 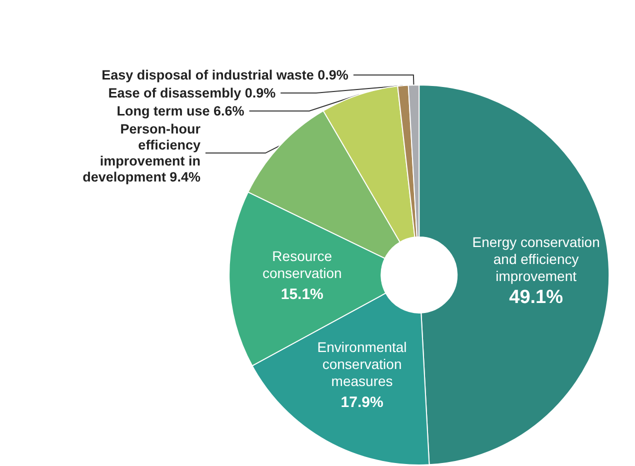 What do you see at coordinates (225, 75) in the screenshot?
I see `slice-label: Easy disposal of industrial waste 0.9%` at bounding box center [225, 75].